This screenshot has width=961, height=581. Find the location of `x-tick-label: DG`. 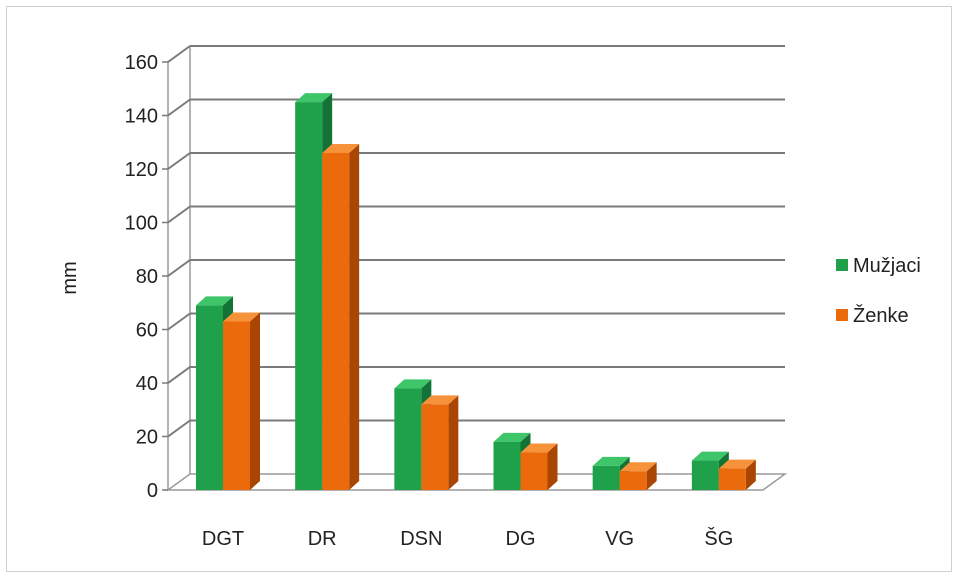

x-tick-label: DG is located at coordinates (521, 539).